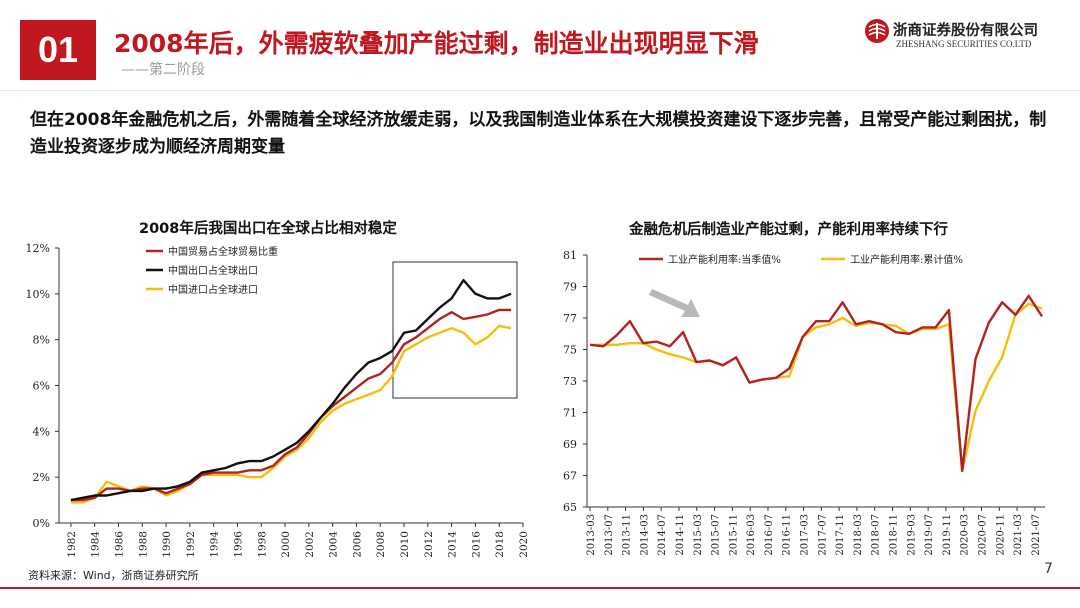  I want to click on chart2-xtick-label: 2015-11, so click(733, 535).